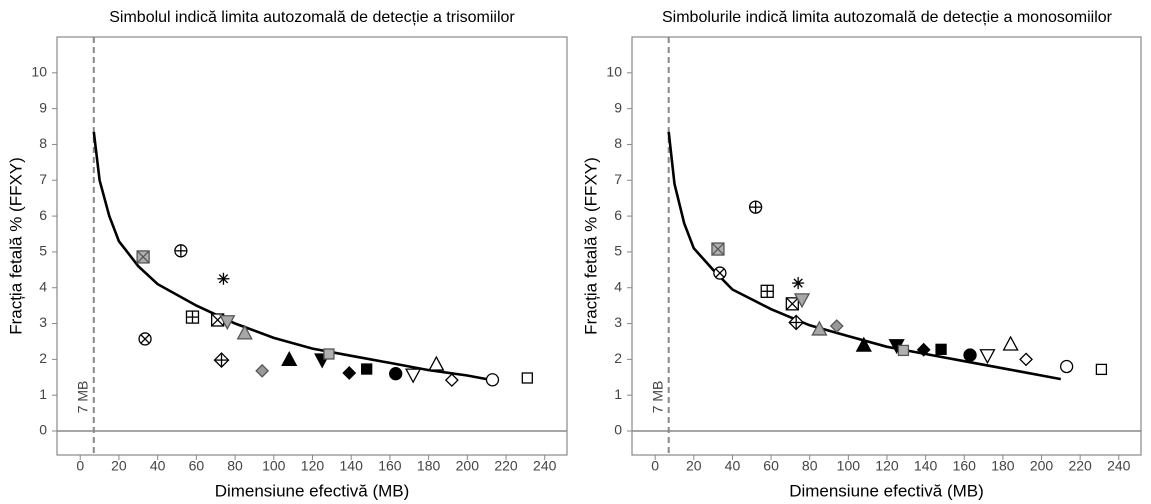 This screenshot has width=1151, height=504. I want to click on y-tick-label: 8, so click(43, 143).